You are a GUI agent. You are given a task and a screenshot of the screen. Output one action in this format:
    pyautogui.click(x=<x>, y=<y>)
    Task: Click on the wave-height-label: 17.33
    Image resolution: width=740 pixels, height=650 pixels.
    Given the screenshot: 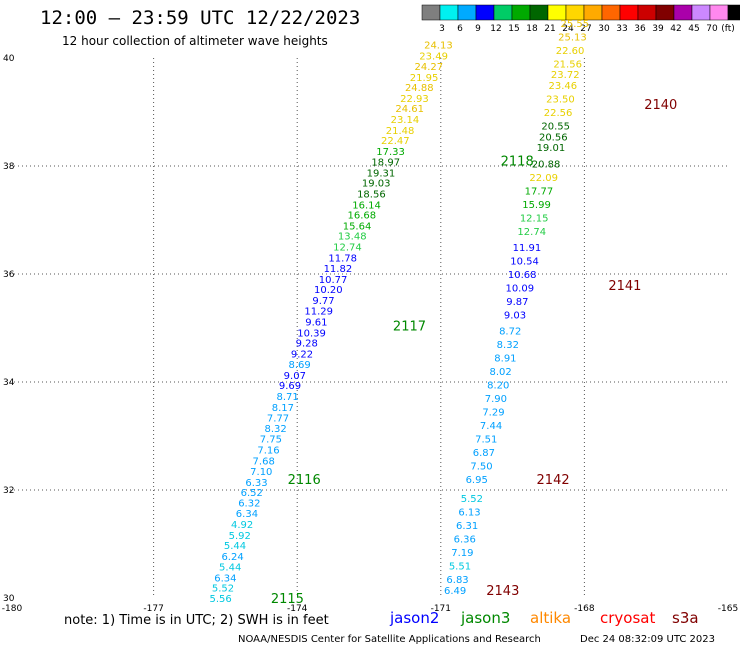 What is the action you would take?
    pyautogui.click(x=390, y=152)
    